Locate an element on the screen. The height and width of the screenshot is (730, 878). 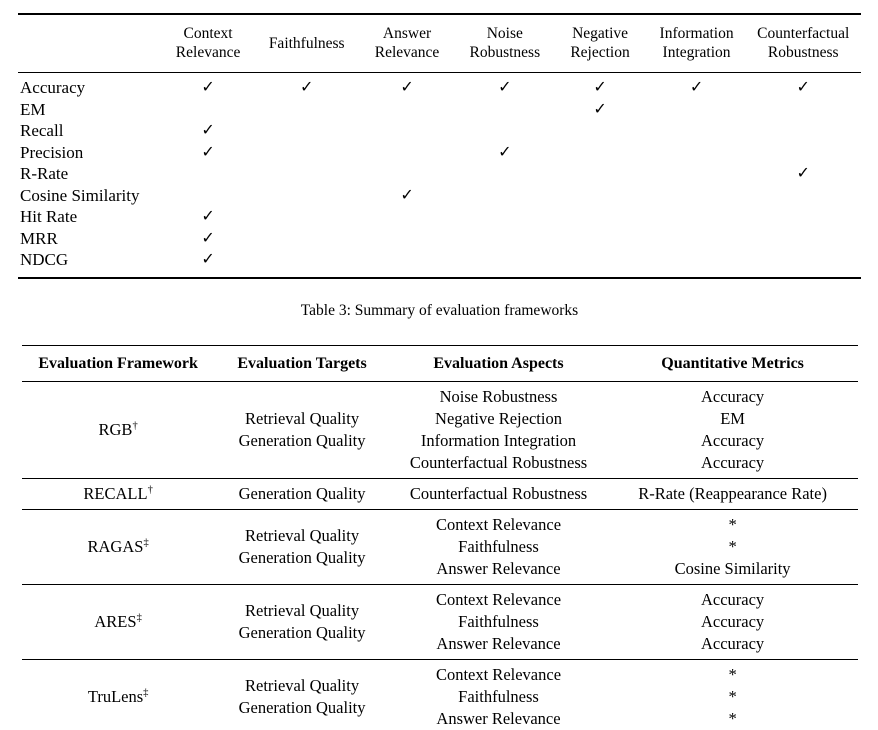
frameworks-column-header: Quantitative Metrics is located at coordinates (732, 363).